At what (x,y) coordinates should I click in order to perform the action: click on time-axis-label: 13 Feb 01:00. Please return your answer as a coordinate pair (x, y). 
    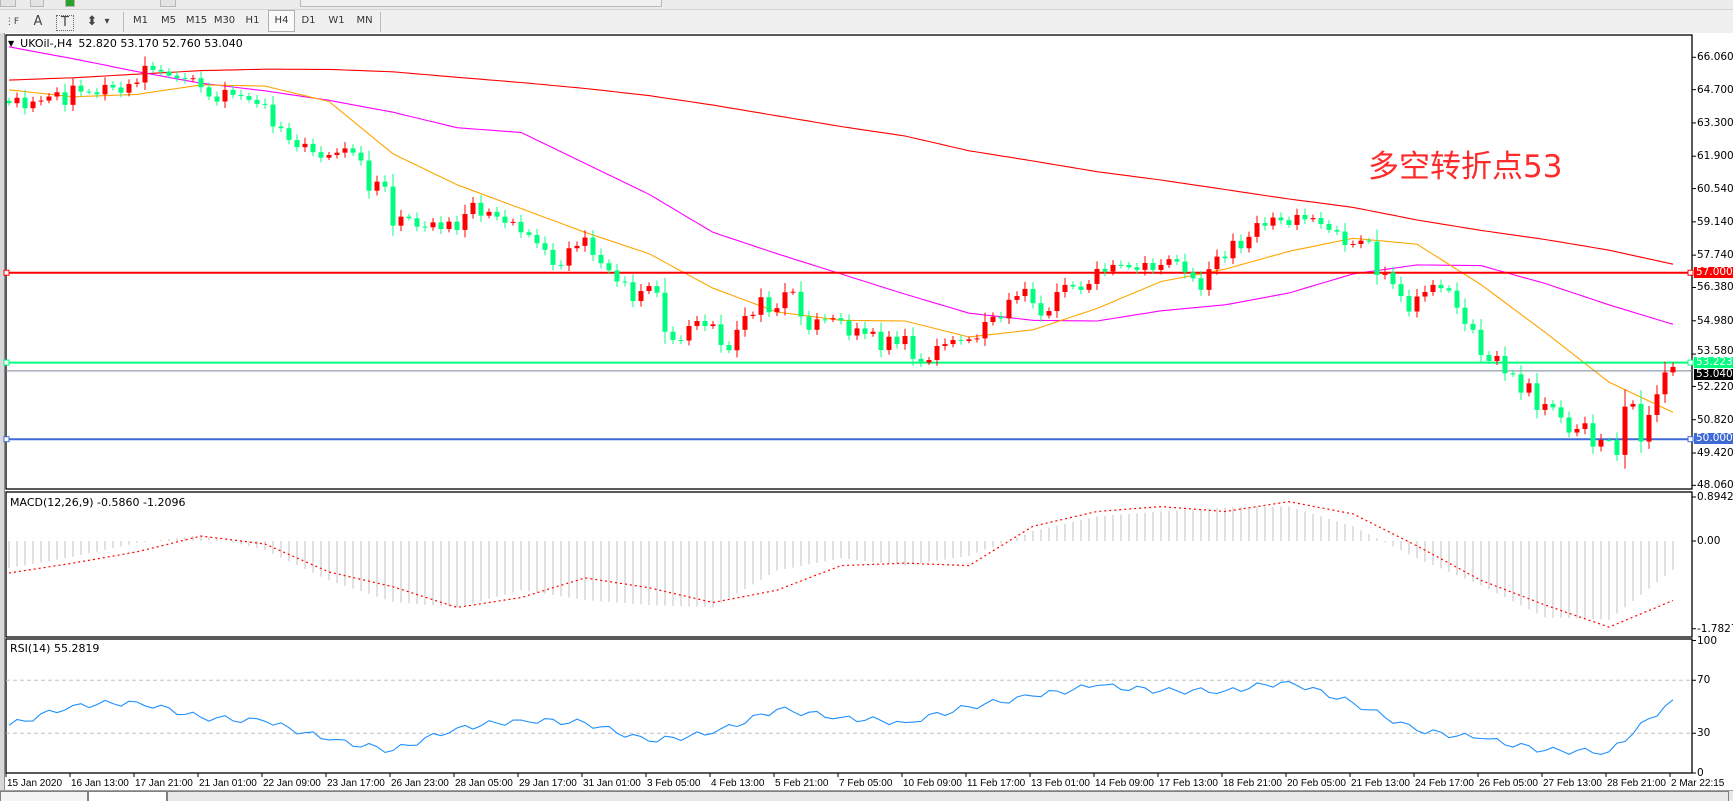
    Looking at the image, I should click on (1060, 783).